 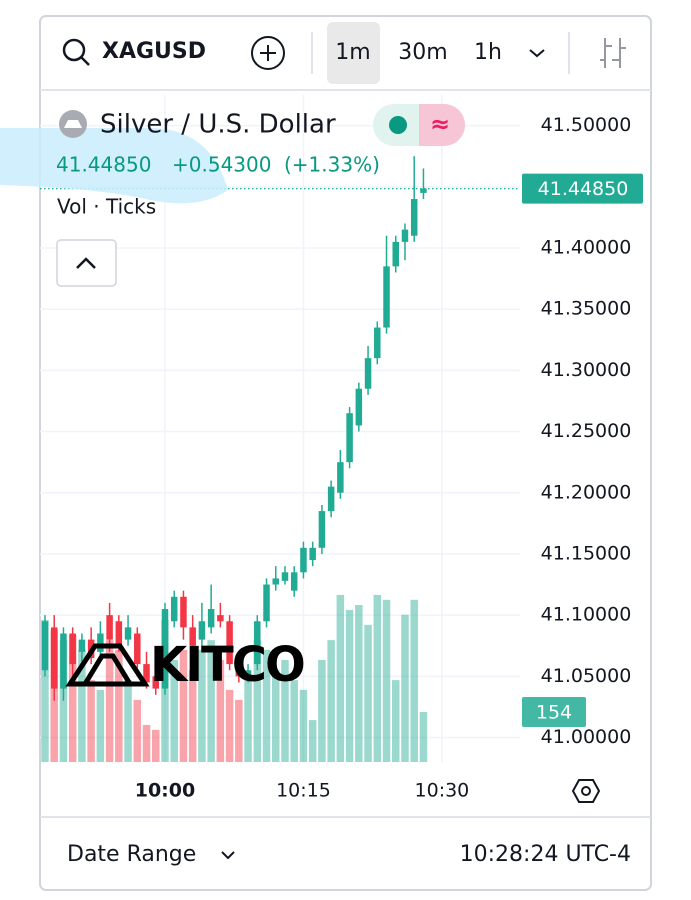 I want to click on collapse-button, so click(x=86, y=263).